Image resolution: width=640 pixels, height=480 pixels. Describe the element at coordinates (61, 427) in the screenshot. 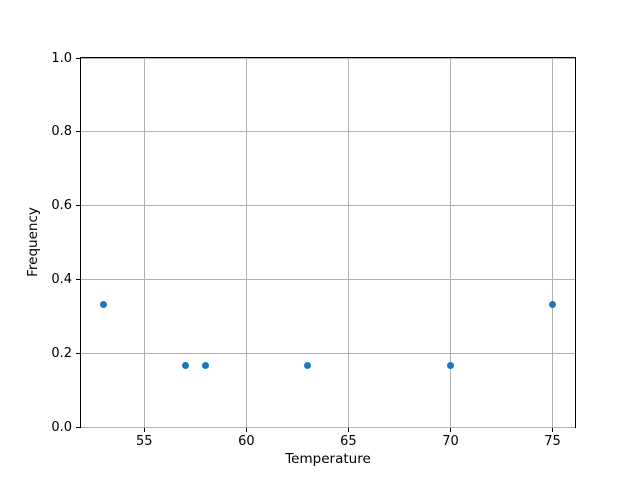

I see `y-tick-label: 0.0` at that location.